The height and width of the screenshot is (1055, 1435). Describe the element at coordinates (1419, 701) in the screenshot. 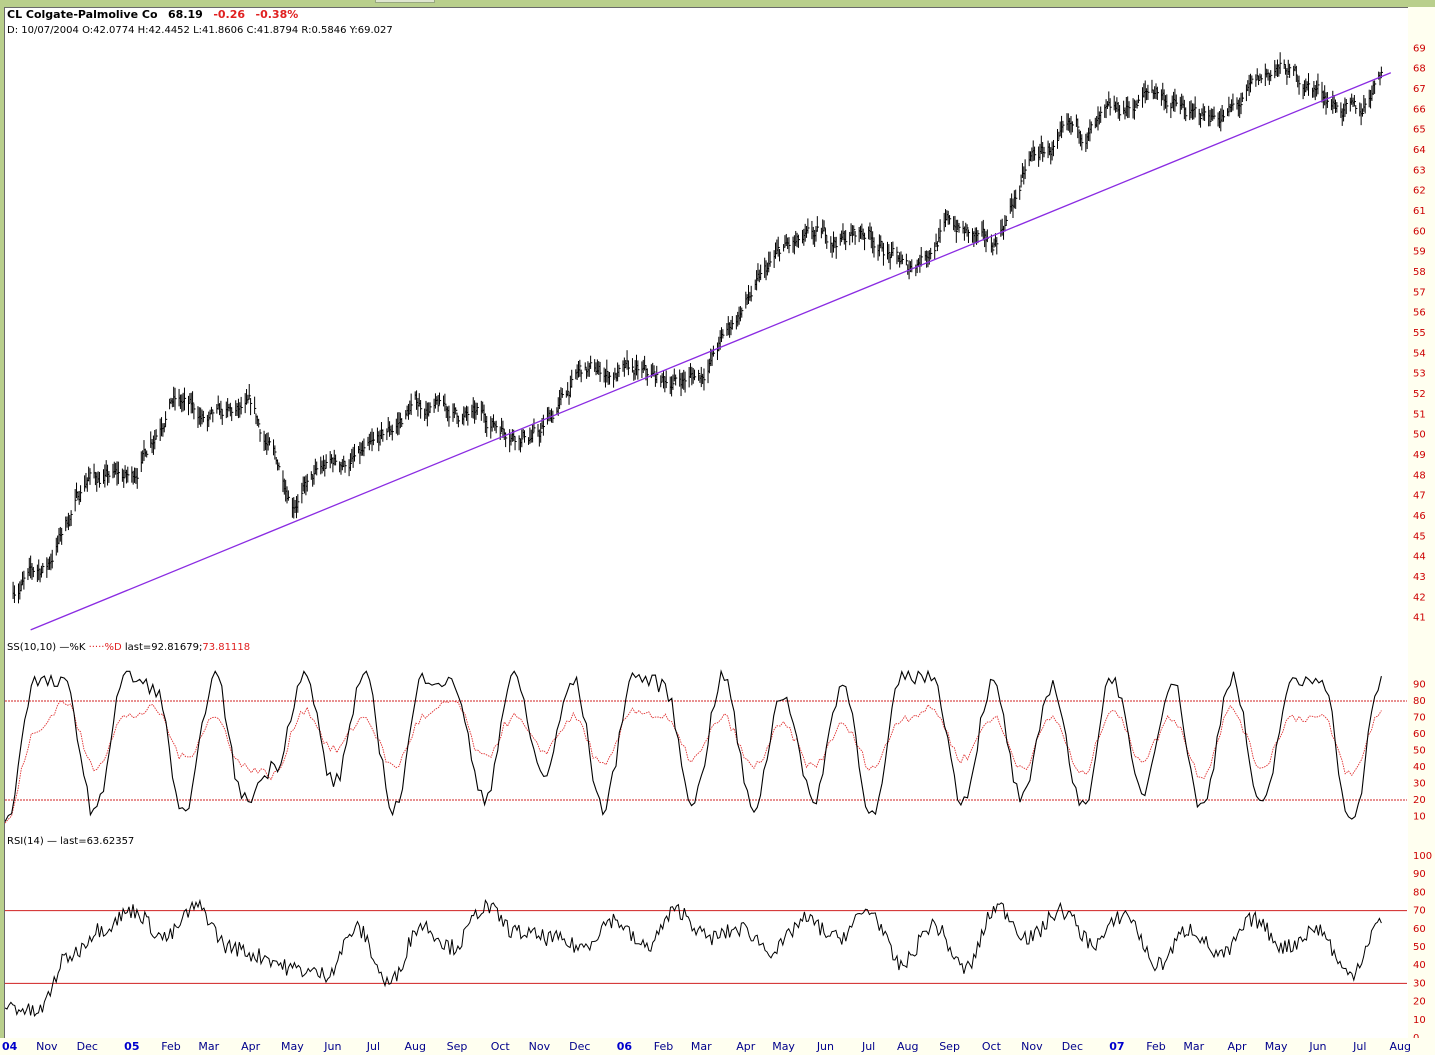

I see `ss-tick-label: 80` at that location.